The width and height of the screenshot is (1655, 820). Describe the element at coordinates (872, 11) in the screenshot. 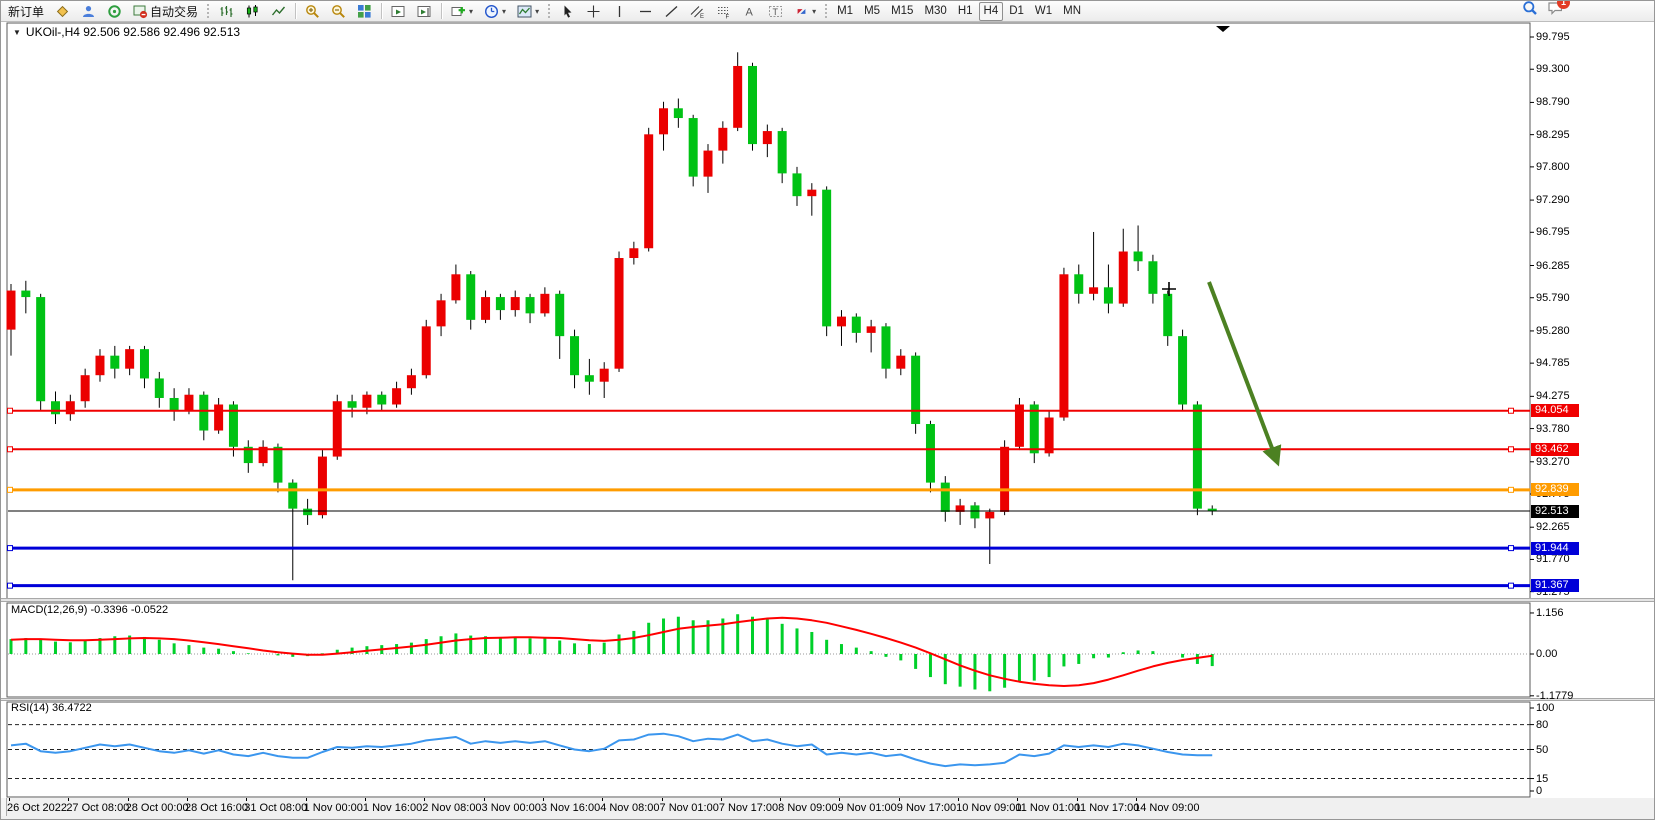

I see `timeframe-button-m5: M5` at that location.